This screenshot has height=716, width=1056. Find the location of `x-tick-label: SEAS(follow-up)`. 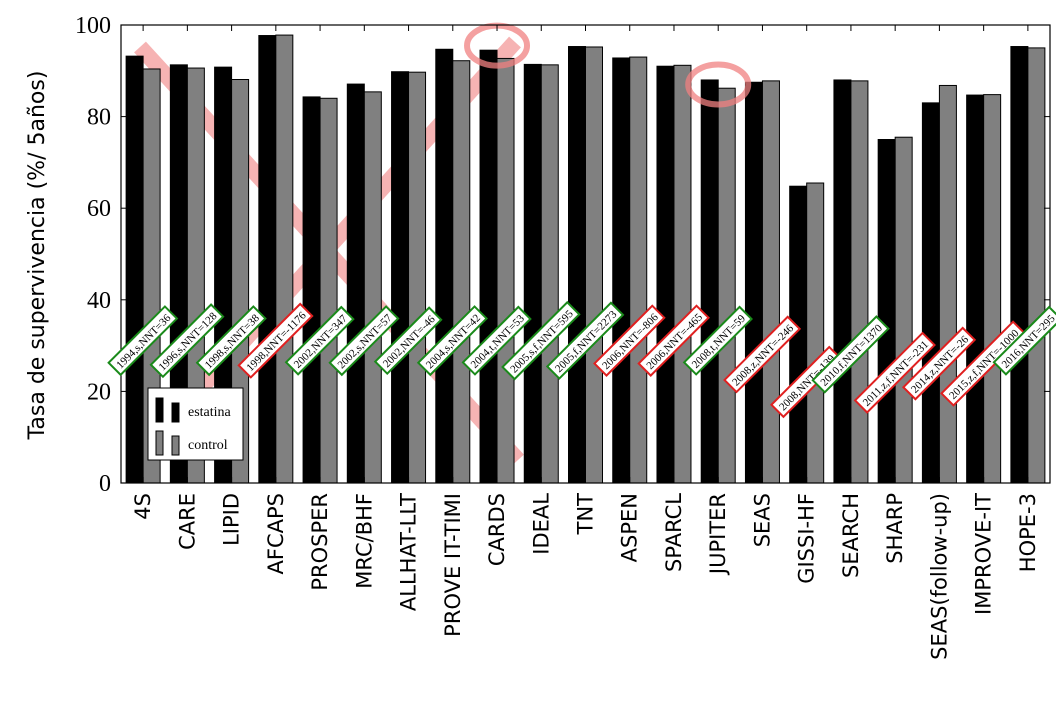

x-tick-label: SEAS(follow-up) is located at coordinates (939, 576).